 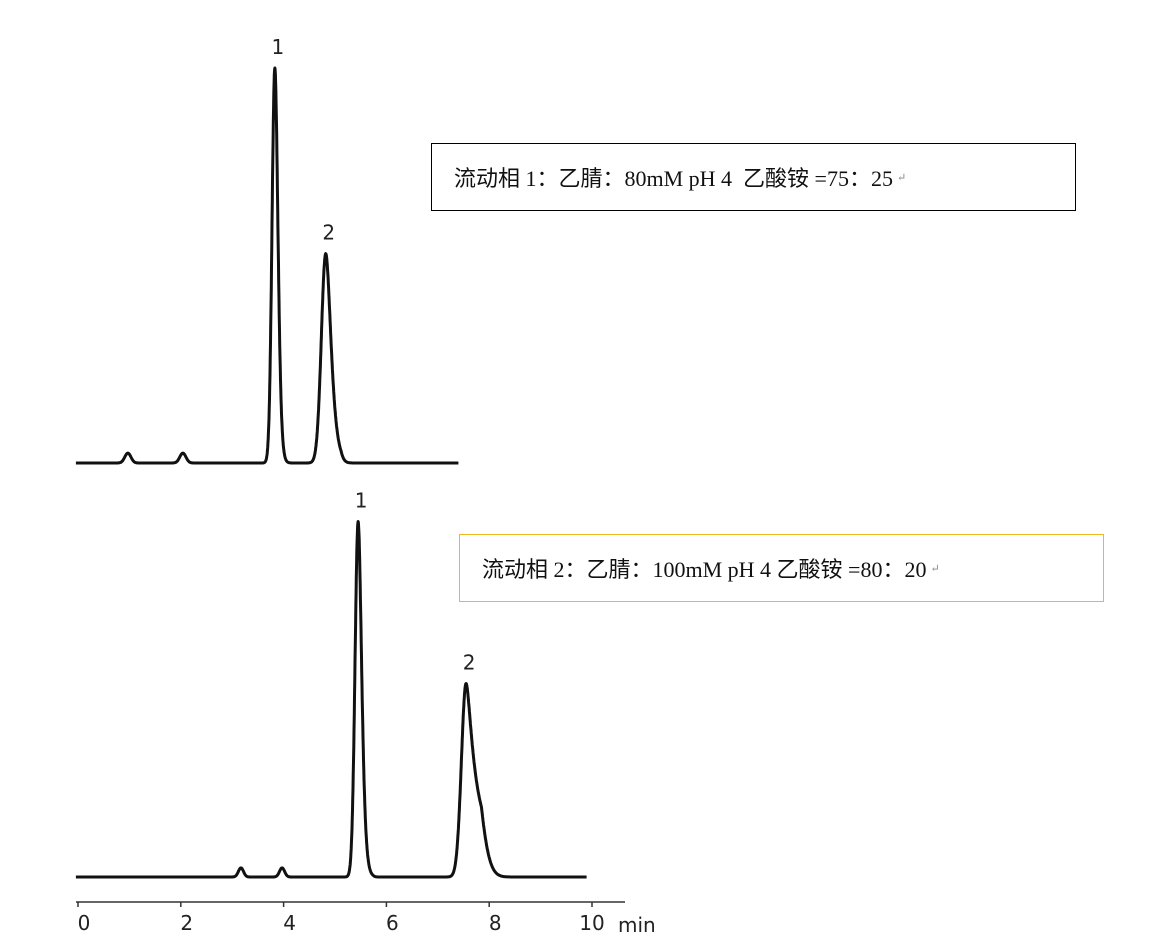 What do you see at coordinates (673, 178) in the screenshot?
I see `mobile-phase-1-label: 流动相 1：乙腈：80mM pH 4 乙酸铵 =75：25` at bounding box center [673, 178].